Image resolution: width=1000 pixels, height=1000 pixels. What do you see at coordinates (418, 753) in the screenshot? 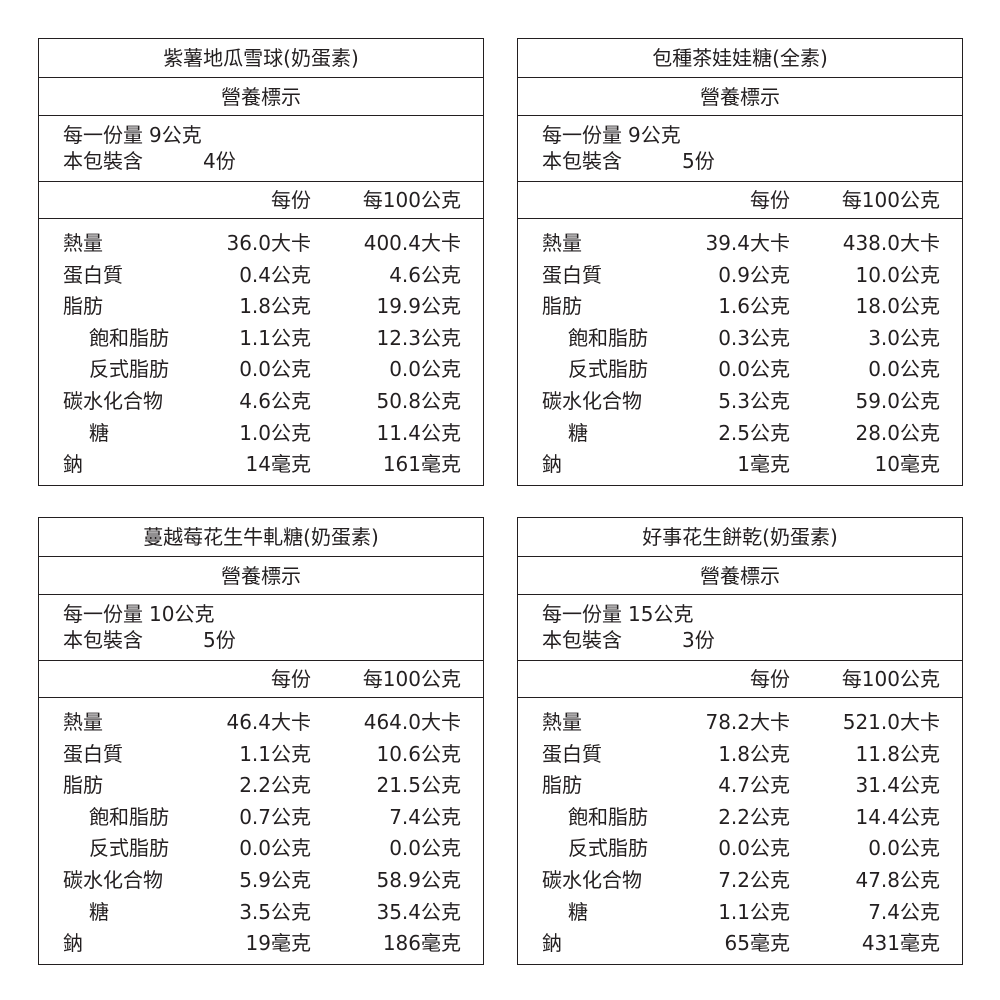
I see `per-100g-value: 10.6公克` at bounding box center [418, 753].